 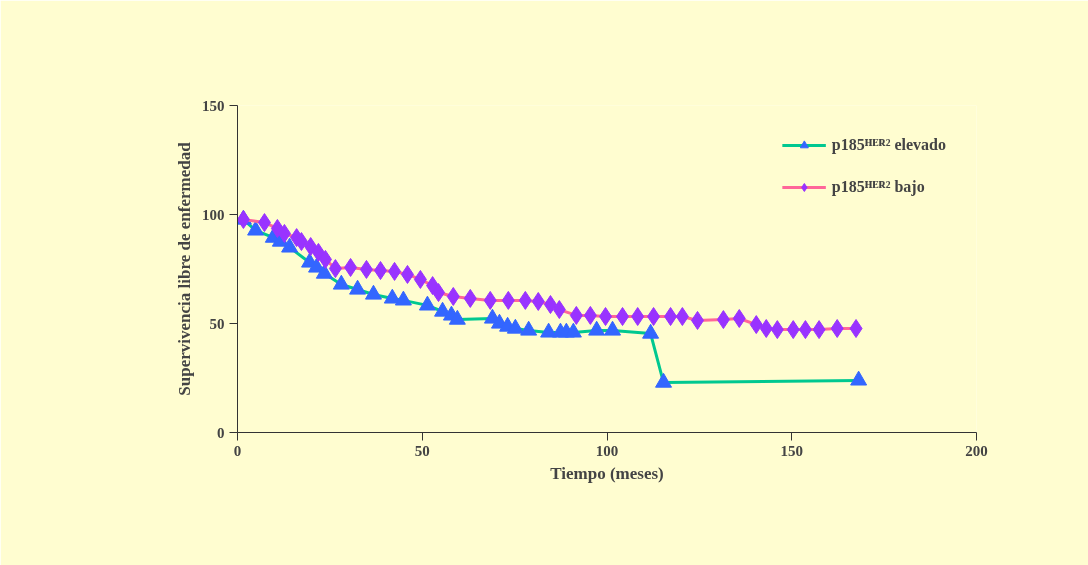 I want to click on y-tick-label: 100, so click(x=213, y=214).